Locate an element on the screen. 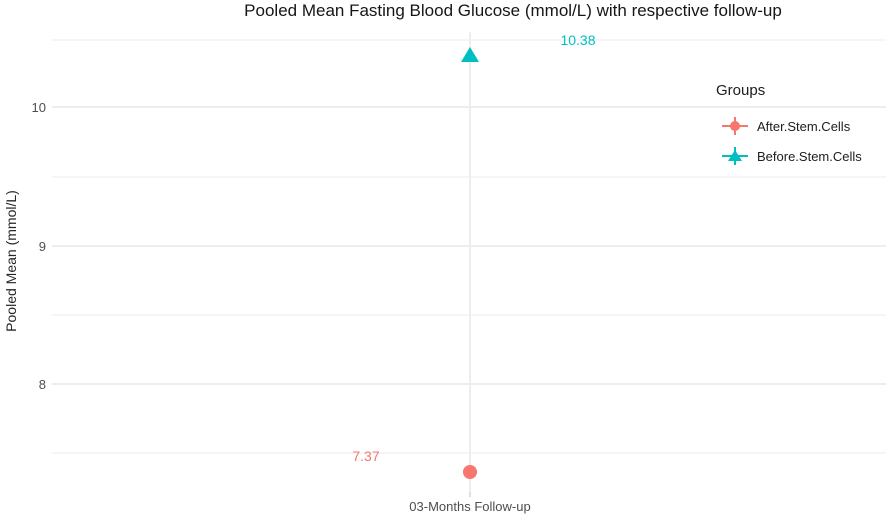 The image size is (886, 522). legend-item-before-stem-cells: Before.Stem.Cells is located at coordinates (797, 156).